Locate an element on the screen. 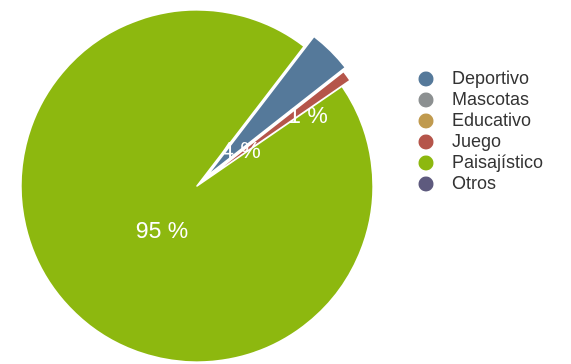 The width and height of the screenshot is (571, 364). slice-value-label: 95 % is located at coordinates (162, 230).